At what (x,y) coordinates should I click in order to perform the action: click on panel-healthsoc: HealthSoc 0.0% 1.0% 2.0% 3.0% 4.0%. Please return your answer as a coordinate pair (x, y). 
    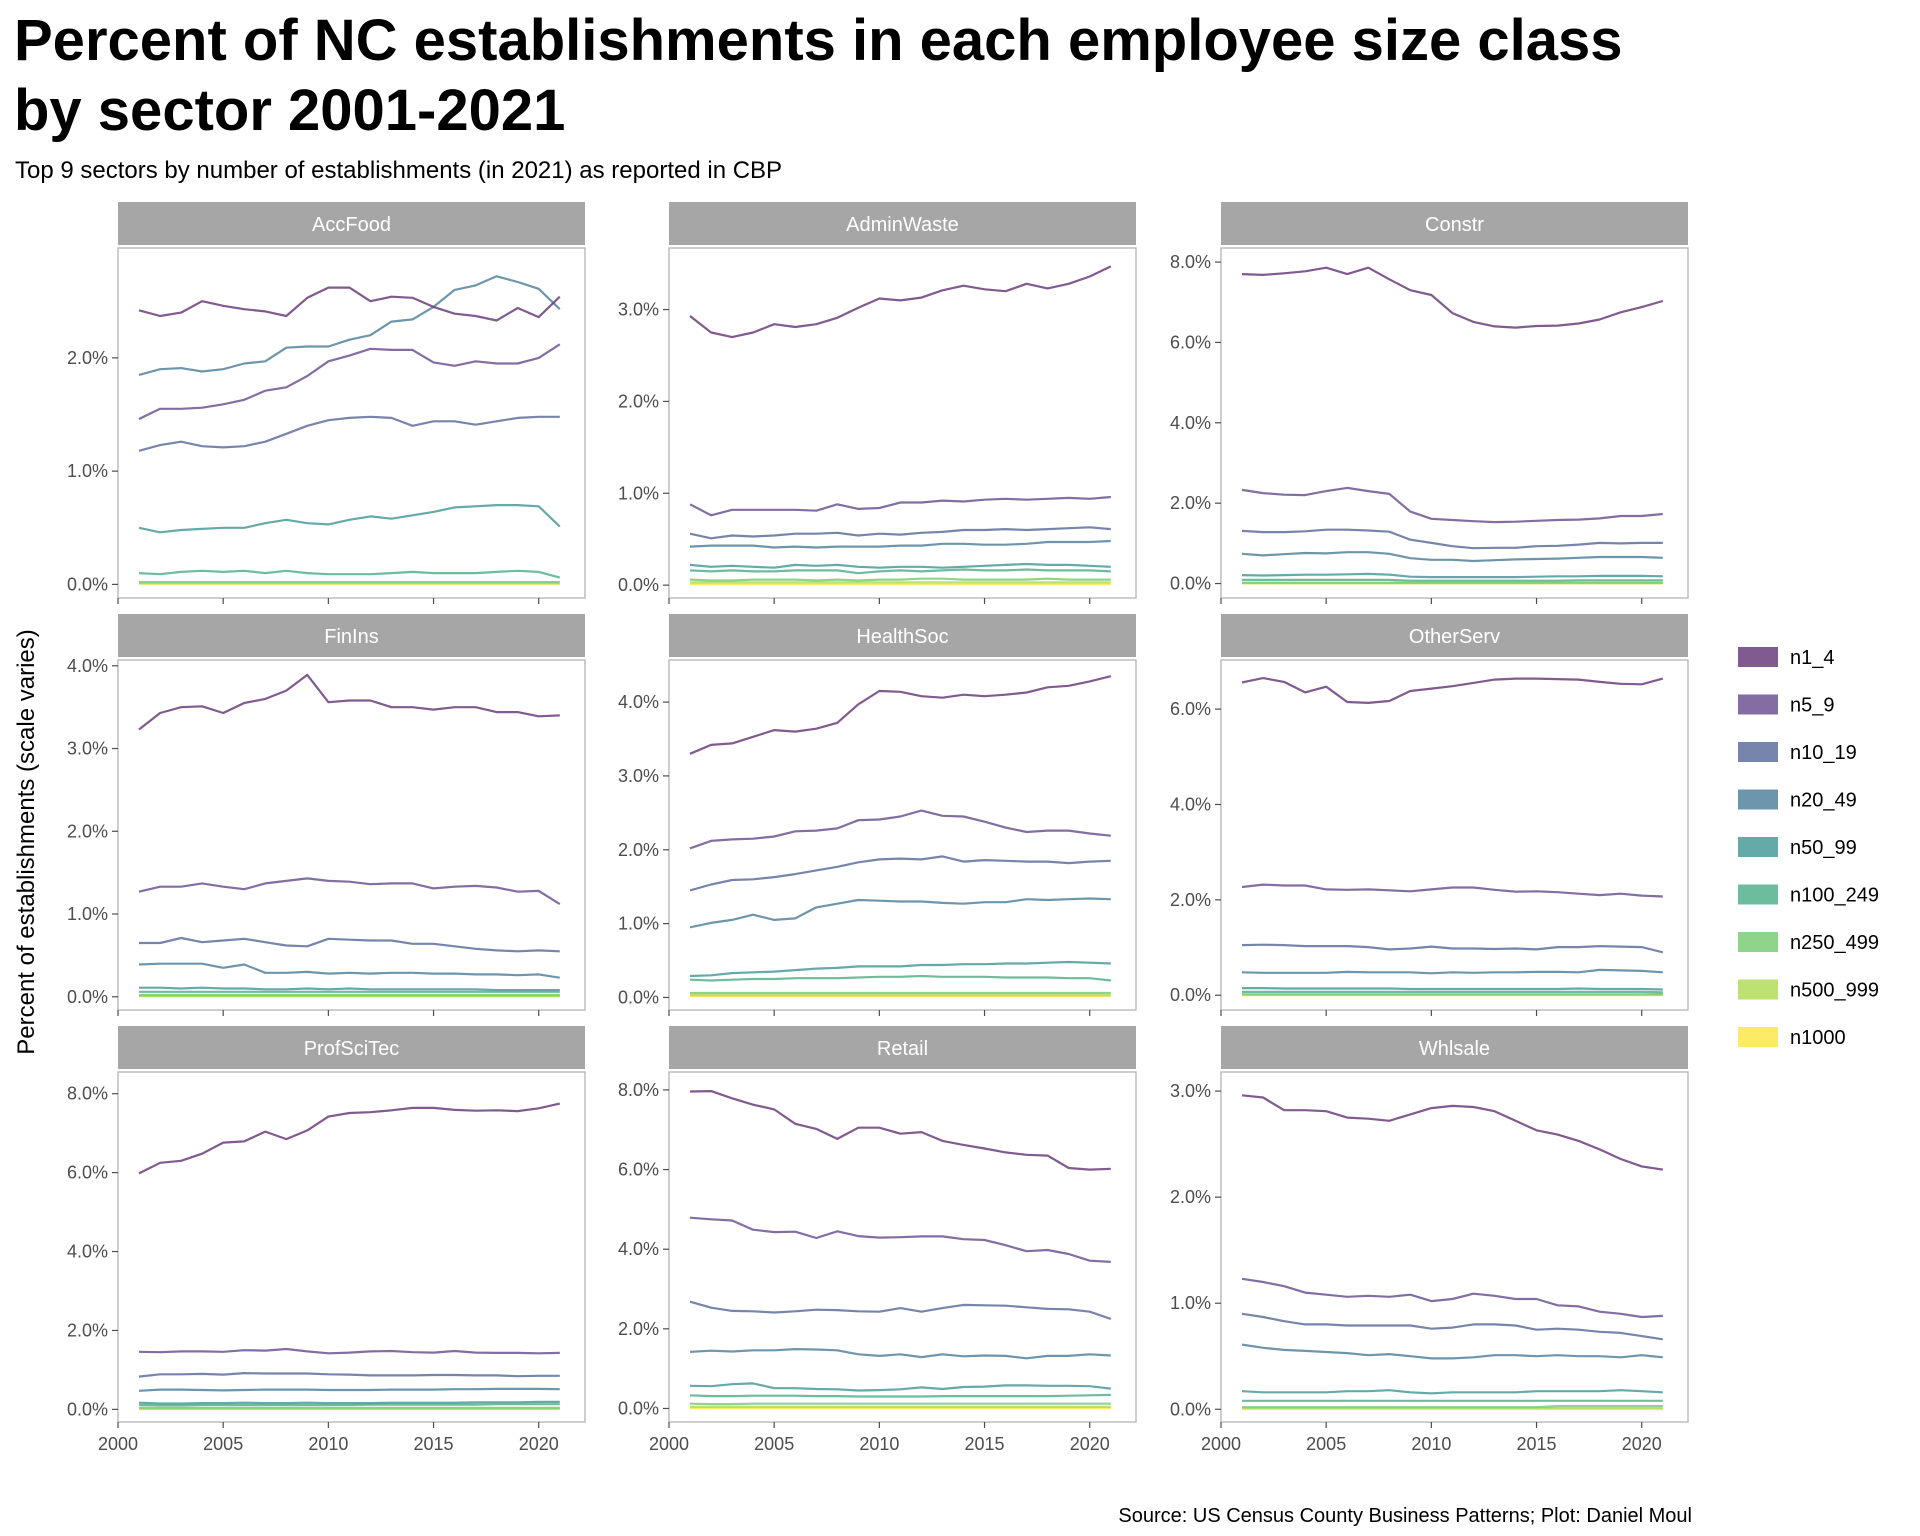
    Looking at the image, I should click on (877, 815).